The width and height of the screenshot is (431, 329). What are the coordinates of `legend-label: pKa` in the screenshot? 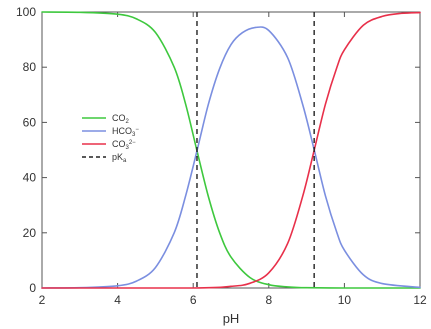 It's located at (119, 158).